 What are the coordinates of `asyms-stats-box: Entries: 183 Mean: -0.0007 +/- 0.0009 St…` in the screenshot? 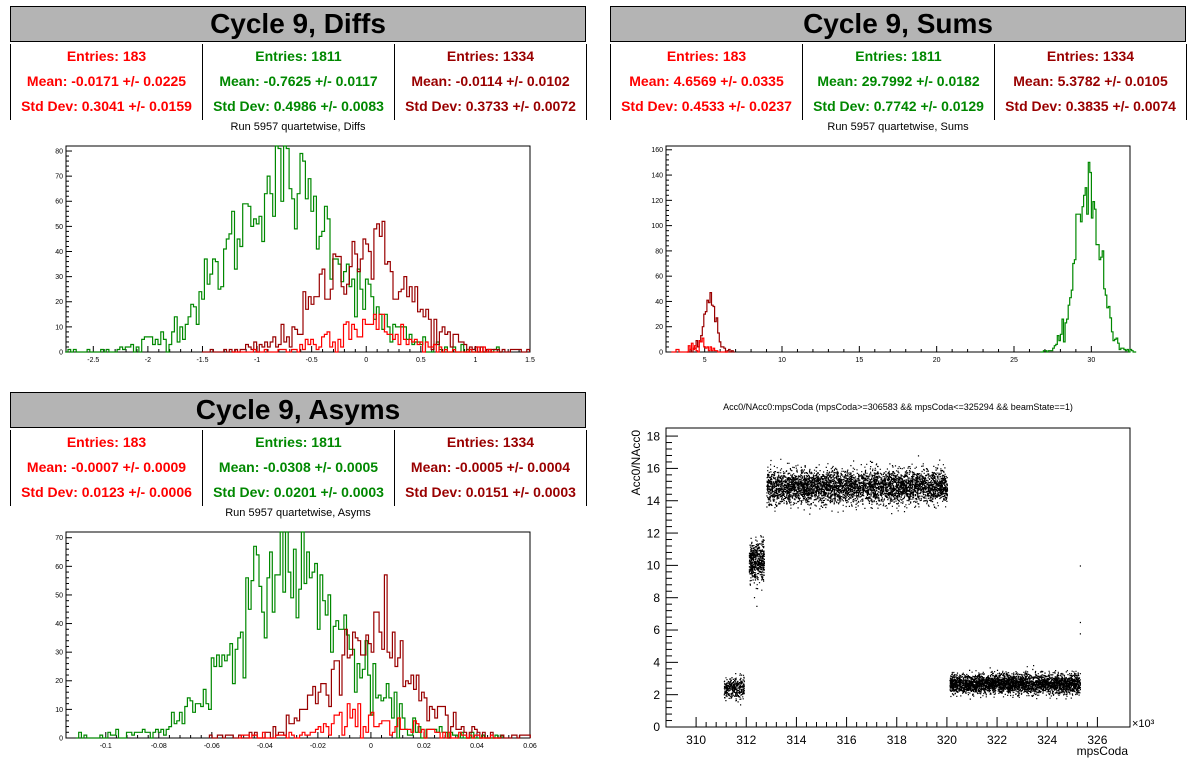 It's located at (298, 468).